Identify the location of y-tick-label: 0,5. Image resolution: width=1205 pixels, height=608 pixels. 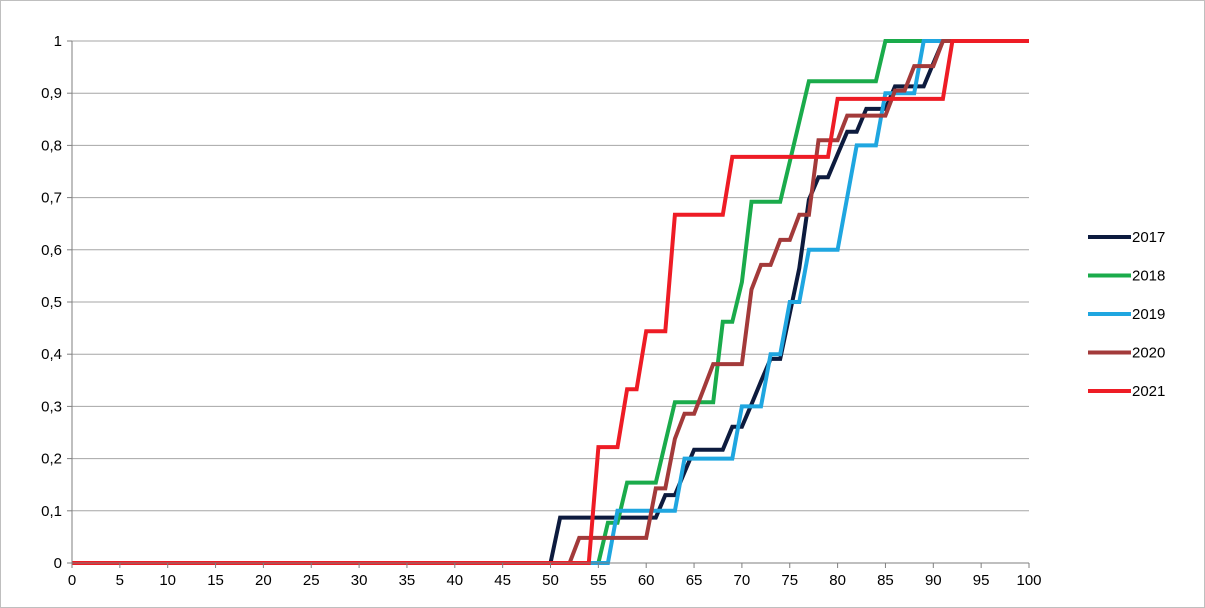
(51, 302).